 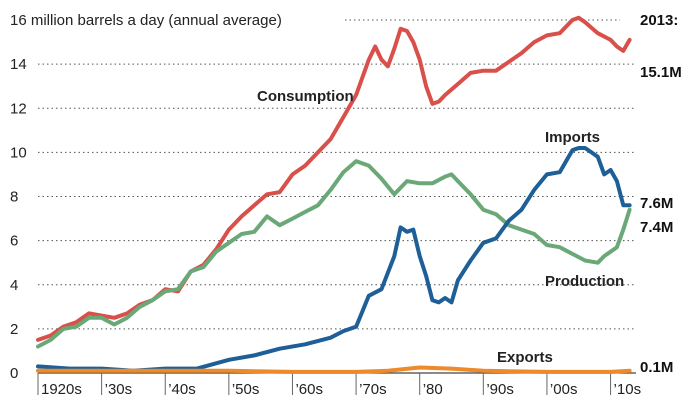 What do you see at coordinates (14, 241) in the screenshot?
I see `y-tick-label: 6` at bounding box center [14, 241].